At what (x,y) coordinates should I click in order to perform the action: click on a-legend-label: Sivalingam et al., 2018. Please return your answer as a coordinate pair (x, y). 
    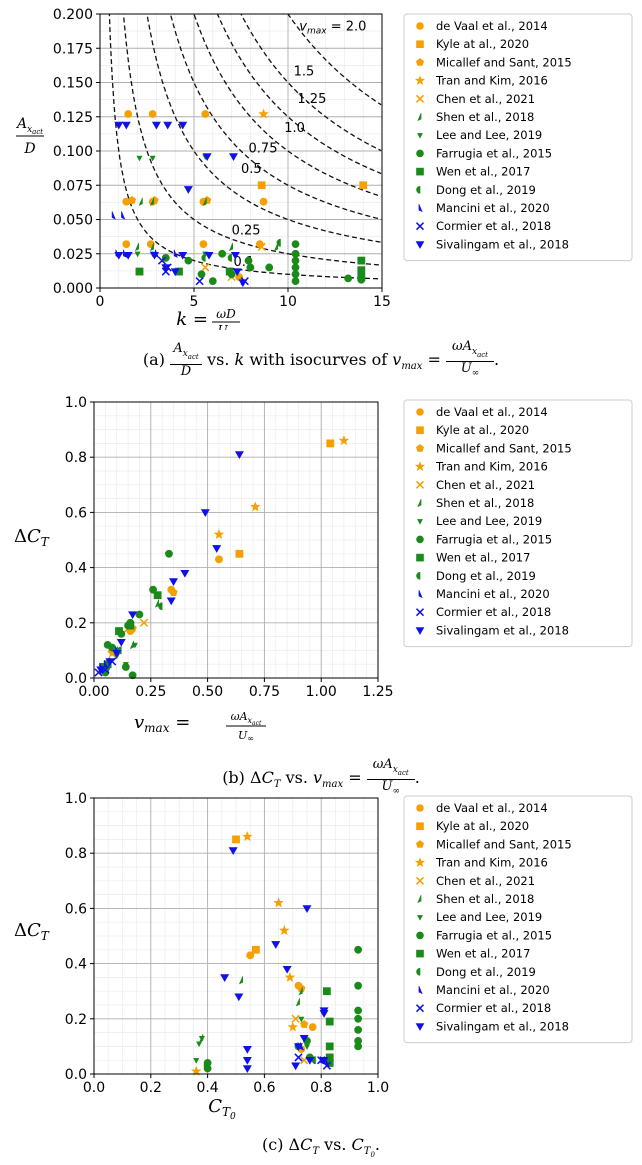
    Looking at the image, I should click on (502, 244).